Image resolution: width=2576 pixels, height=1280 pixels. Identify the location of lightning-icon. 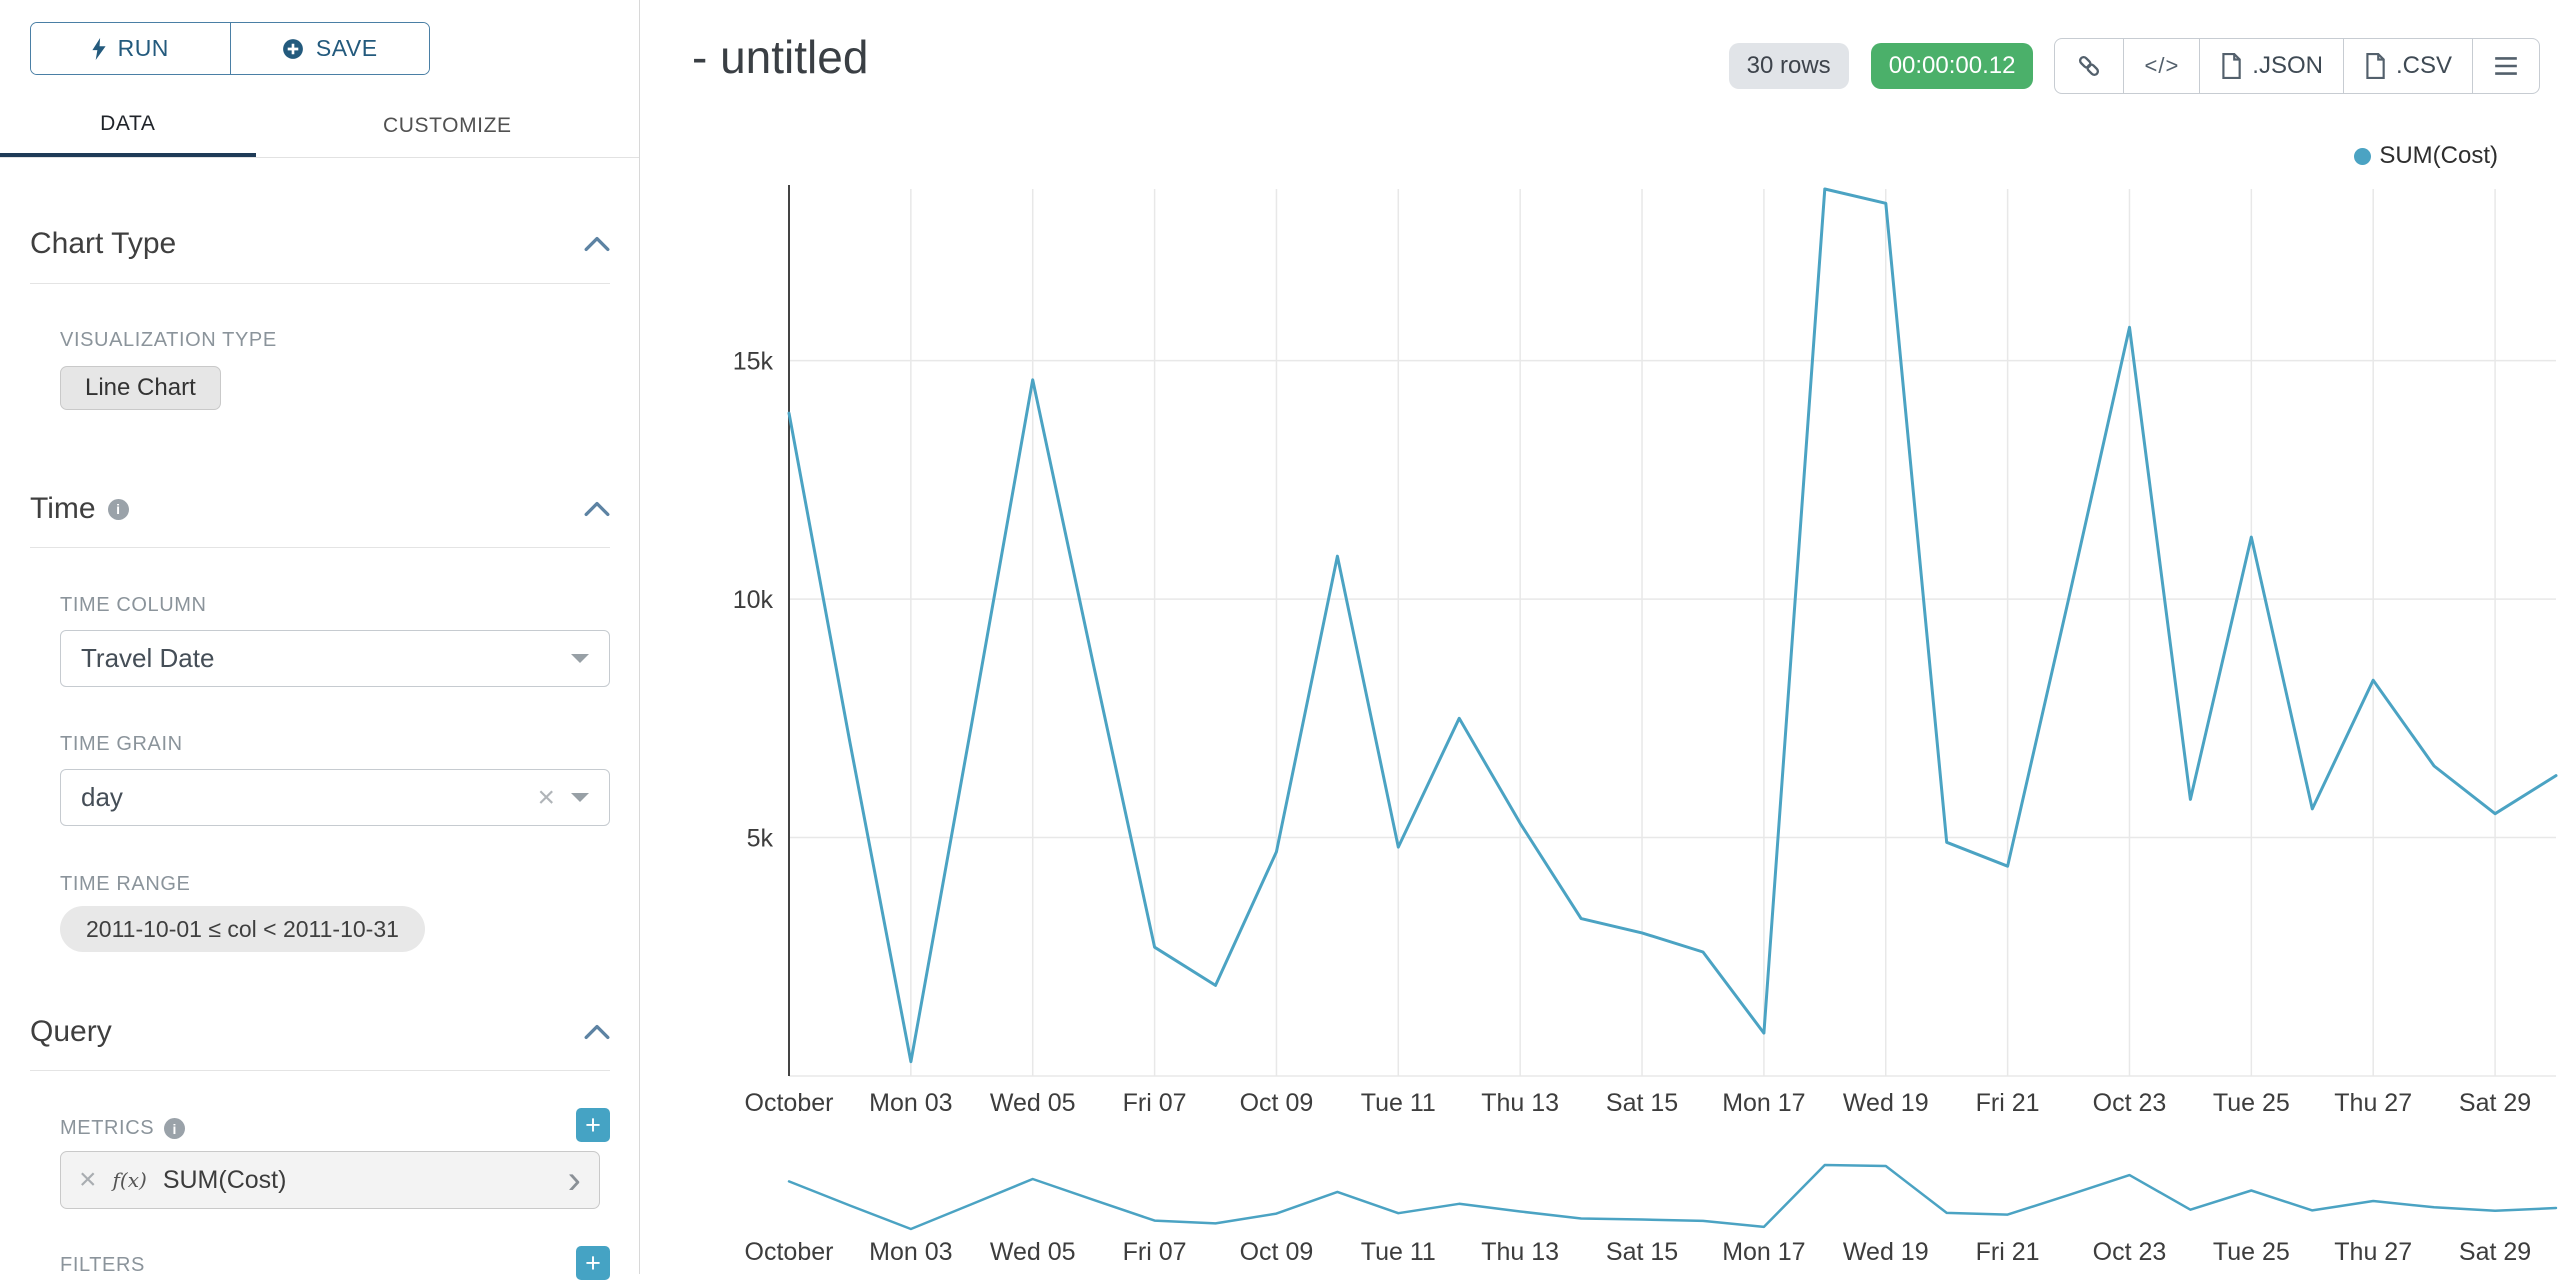
(98, 48).